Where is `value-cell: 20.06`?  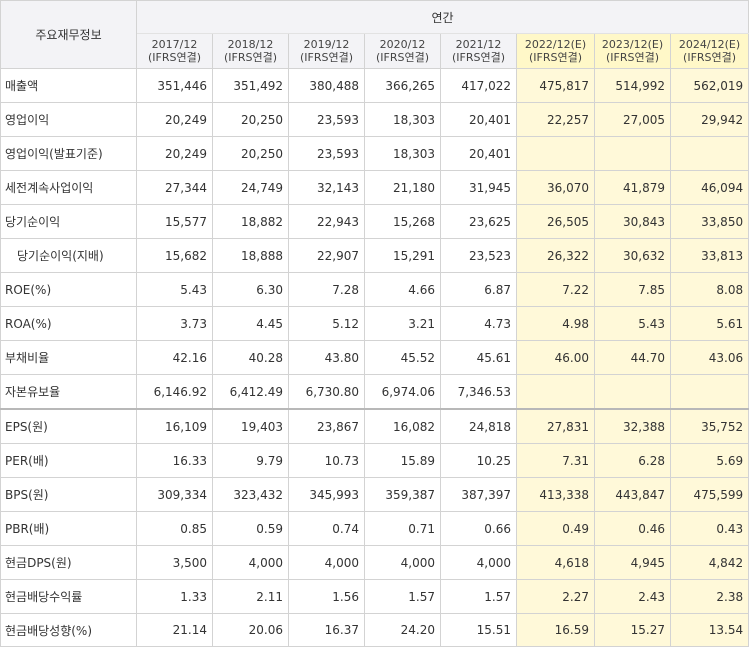
value-cell: 20.06 is located at coordinates (250, 630).